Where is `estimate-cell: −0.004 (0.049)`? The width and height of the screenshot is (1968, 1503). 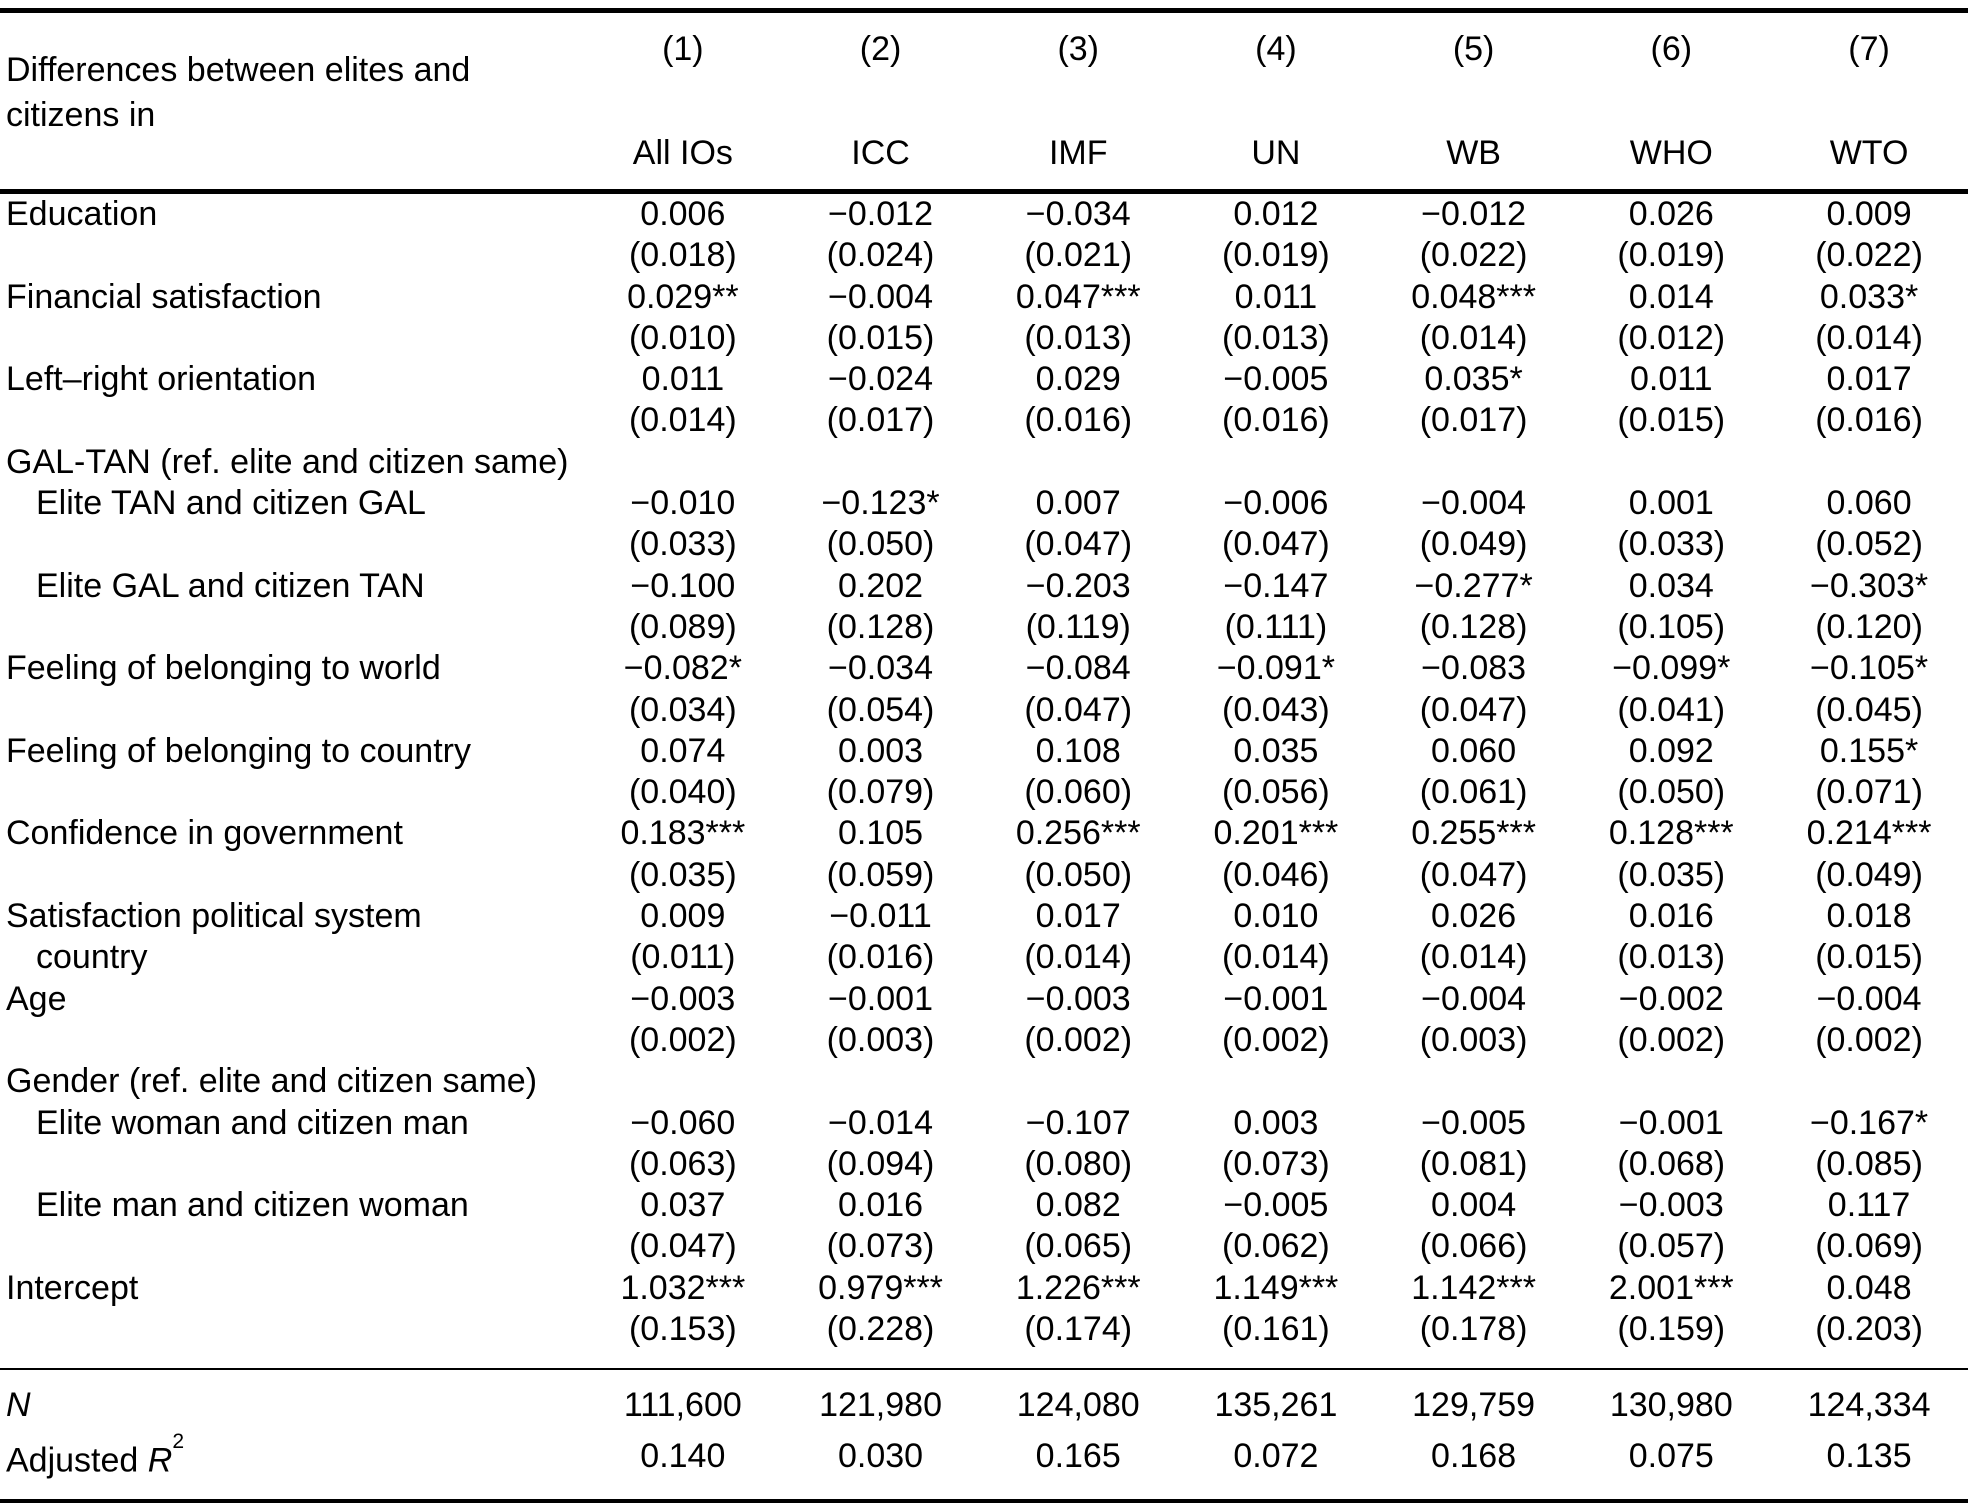 estimate-cell: −0.004 (0.049) is located at coordinates (1474, 524).